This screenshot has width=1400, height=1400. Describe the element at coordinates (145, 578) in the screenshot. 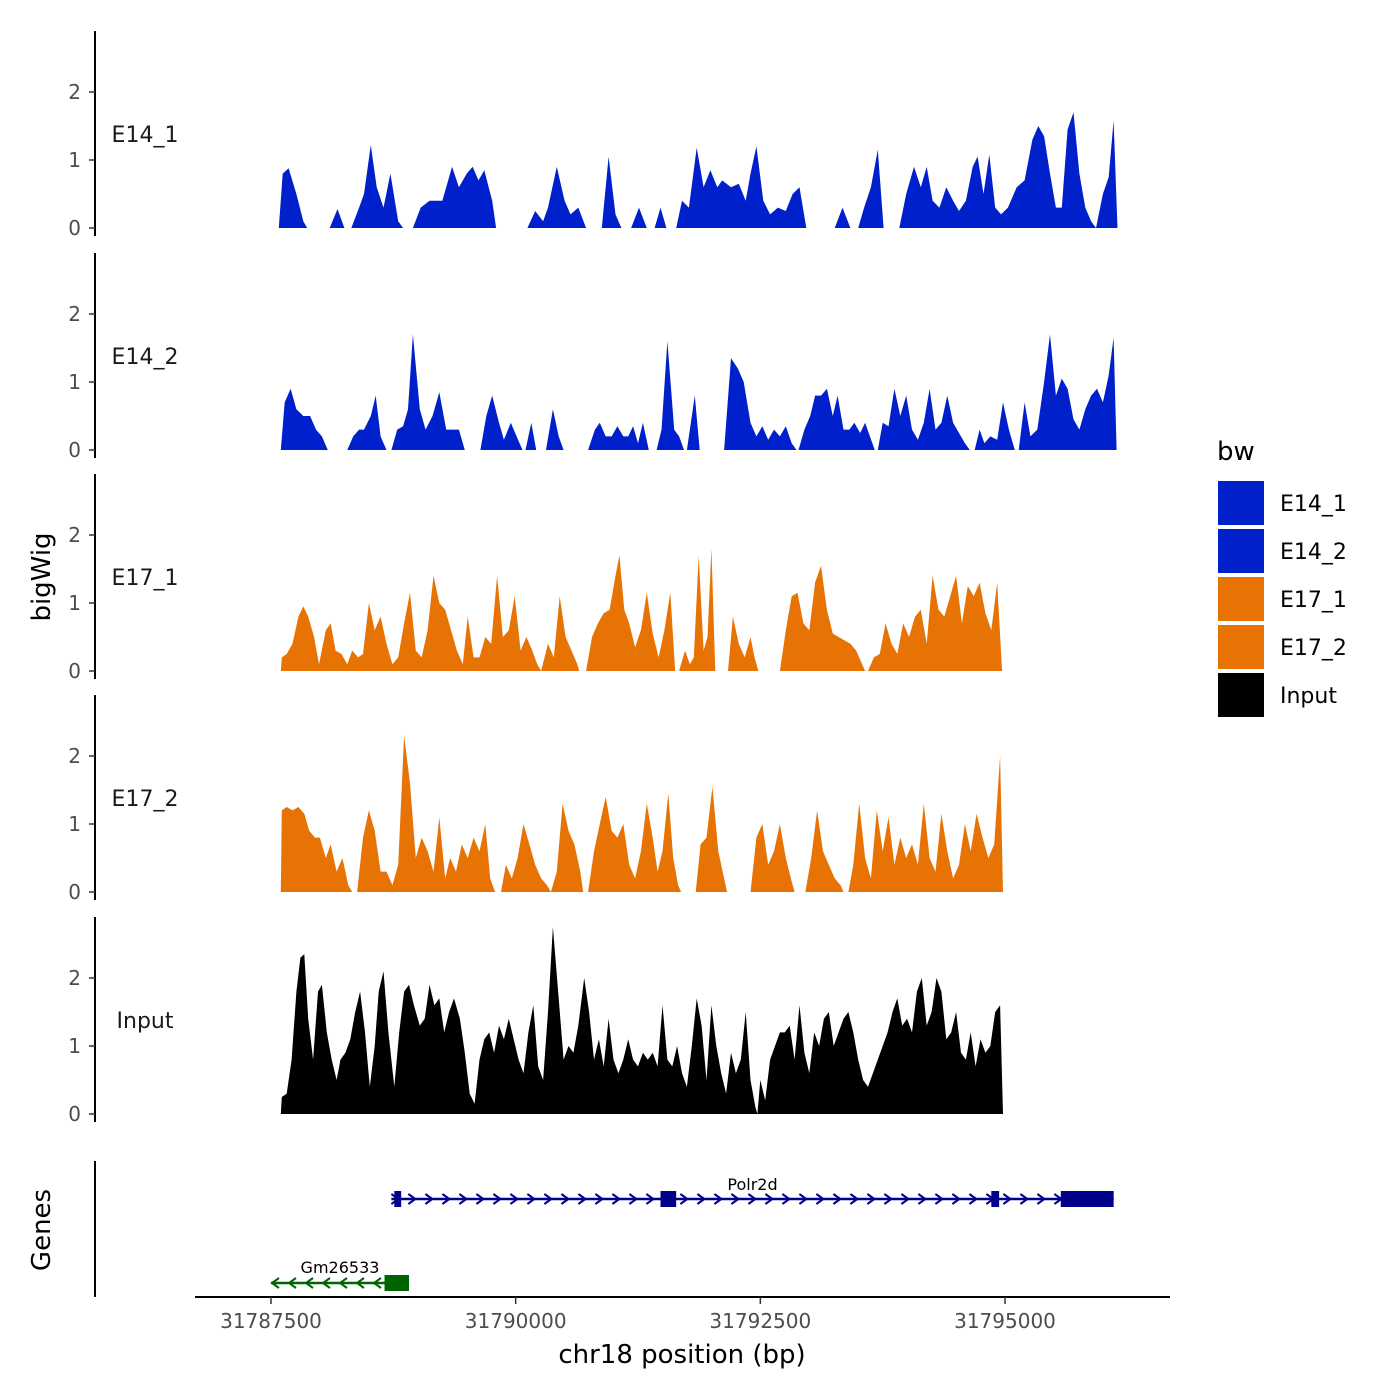

I see `track-label: E17_1` at that location.